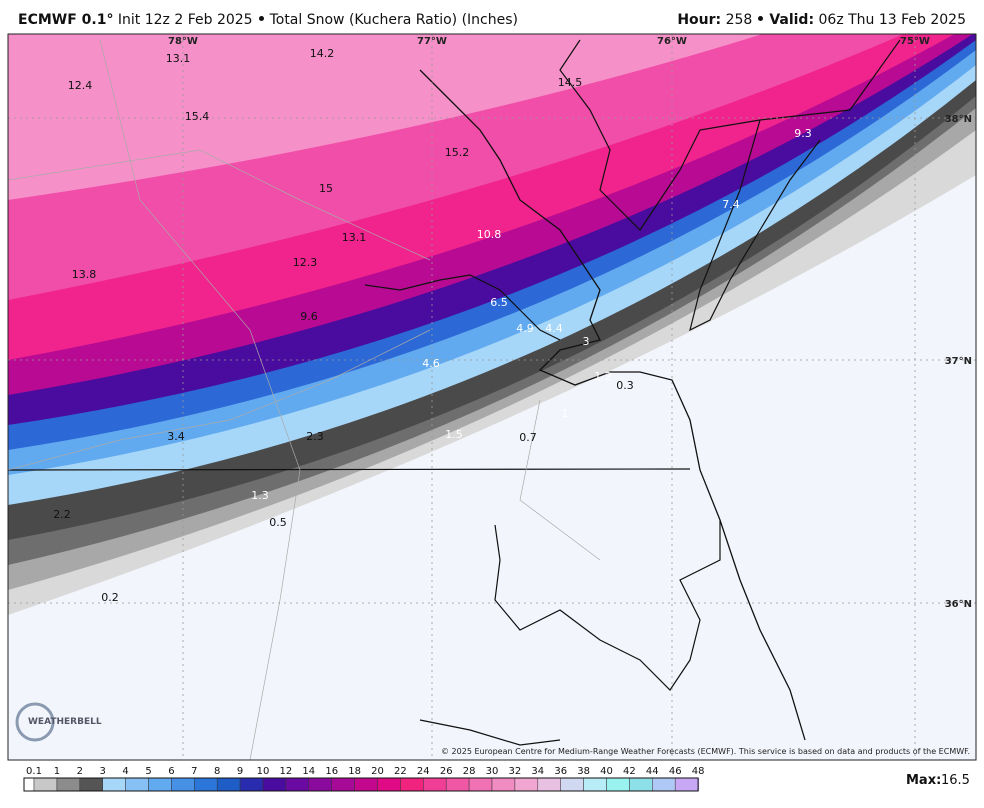  I want to click on colorbar-label: 24, so click(423, 771).